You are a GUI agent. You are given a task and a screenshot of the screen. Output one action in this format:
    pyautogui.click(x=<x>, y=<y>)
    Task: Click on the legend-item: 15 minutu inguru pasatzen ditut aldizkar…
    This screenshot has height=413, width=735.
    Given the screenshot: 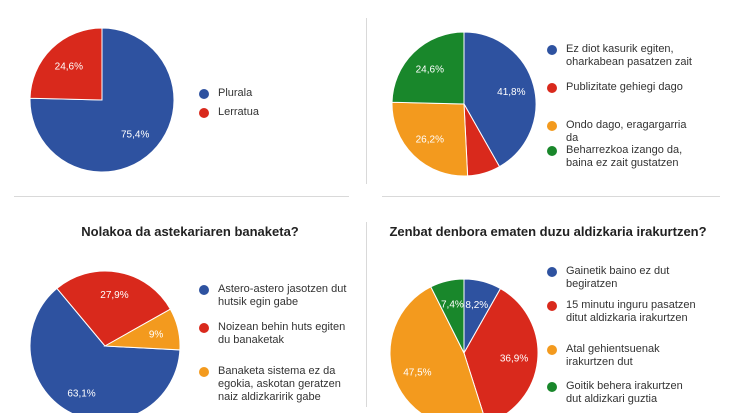 What is the action you would take?
    pyautogui.click(x=624, y=312)
    